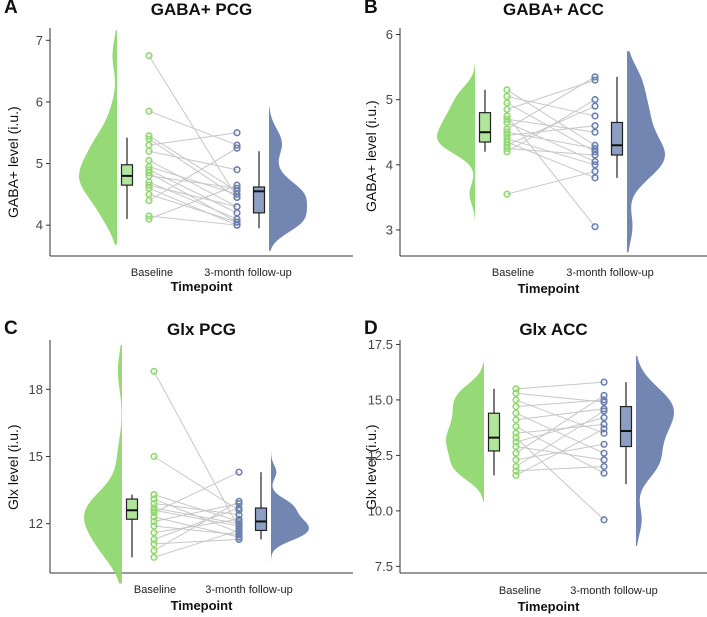  Describe the element at coordinates (36, 389) in the screenshot. I see `y-tick-label: 18` at that location.